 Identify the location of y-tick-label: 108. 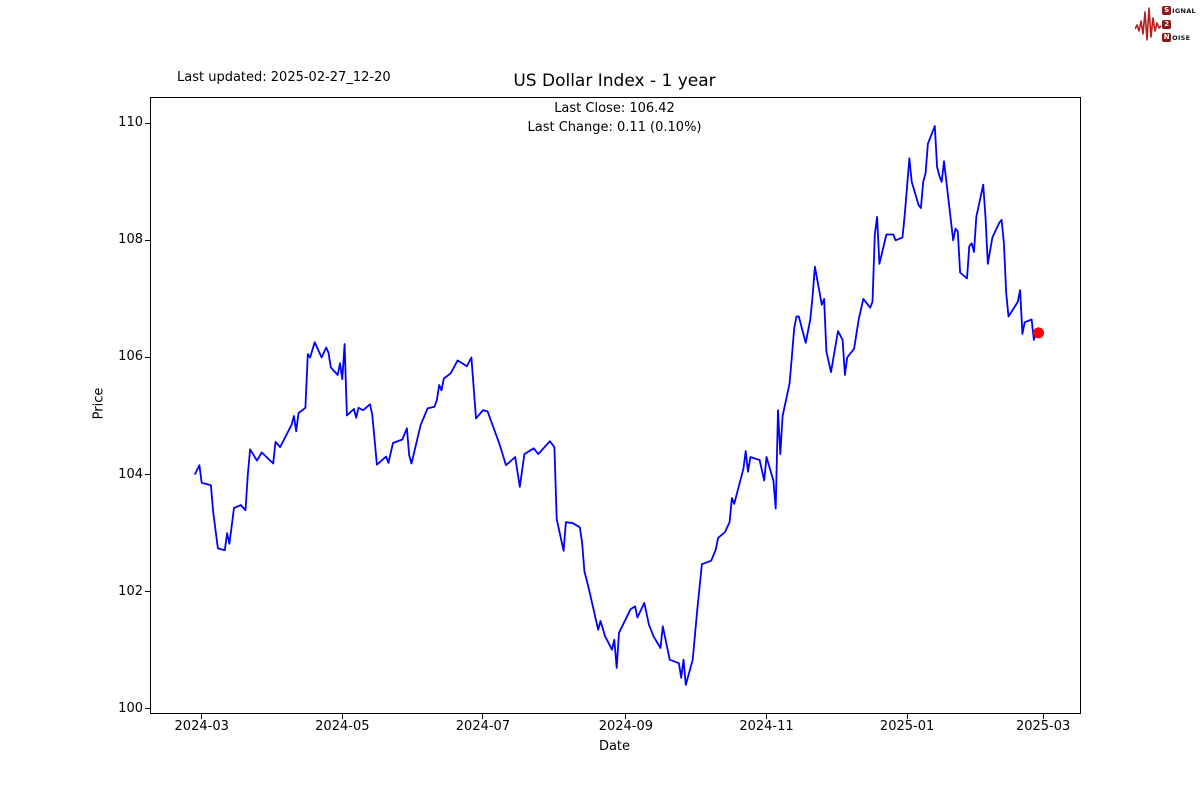
(130, 240).